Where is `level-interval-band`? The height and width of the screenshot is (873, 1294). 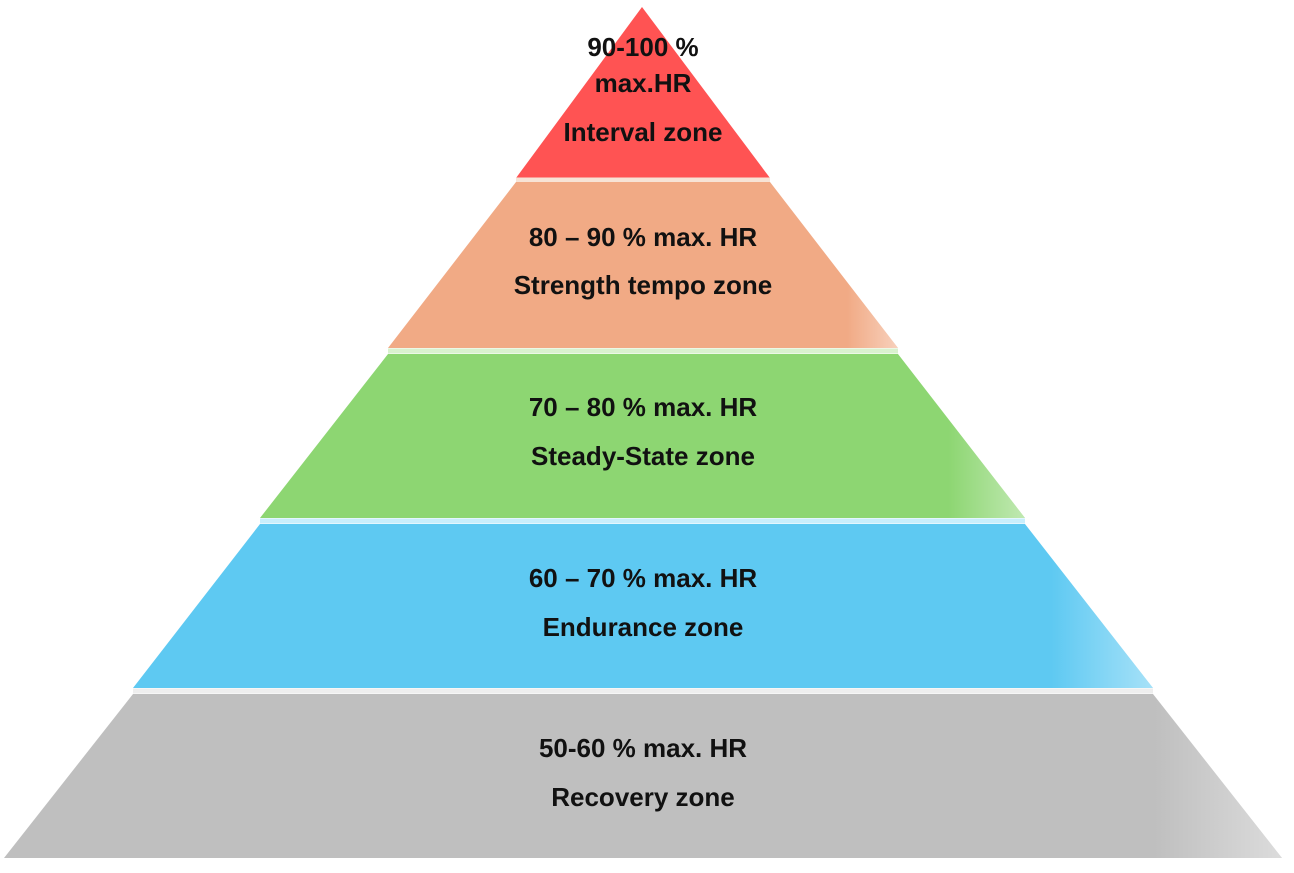 level-interval-band is located at coordinates (643, 92).